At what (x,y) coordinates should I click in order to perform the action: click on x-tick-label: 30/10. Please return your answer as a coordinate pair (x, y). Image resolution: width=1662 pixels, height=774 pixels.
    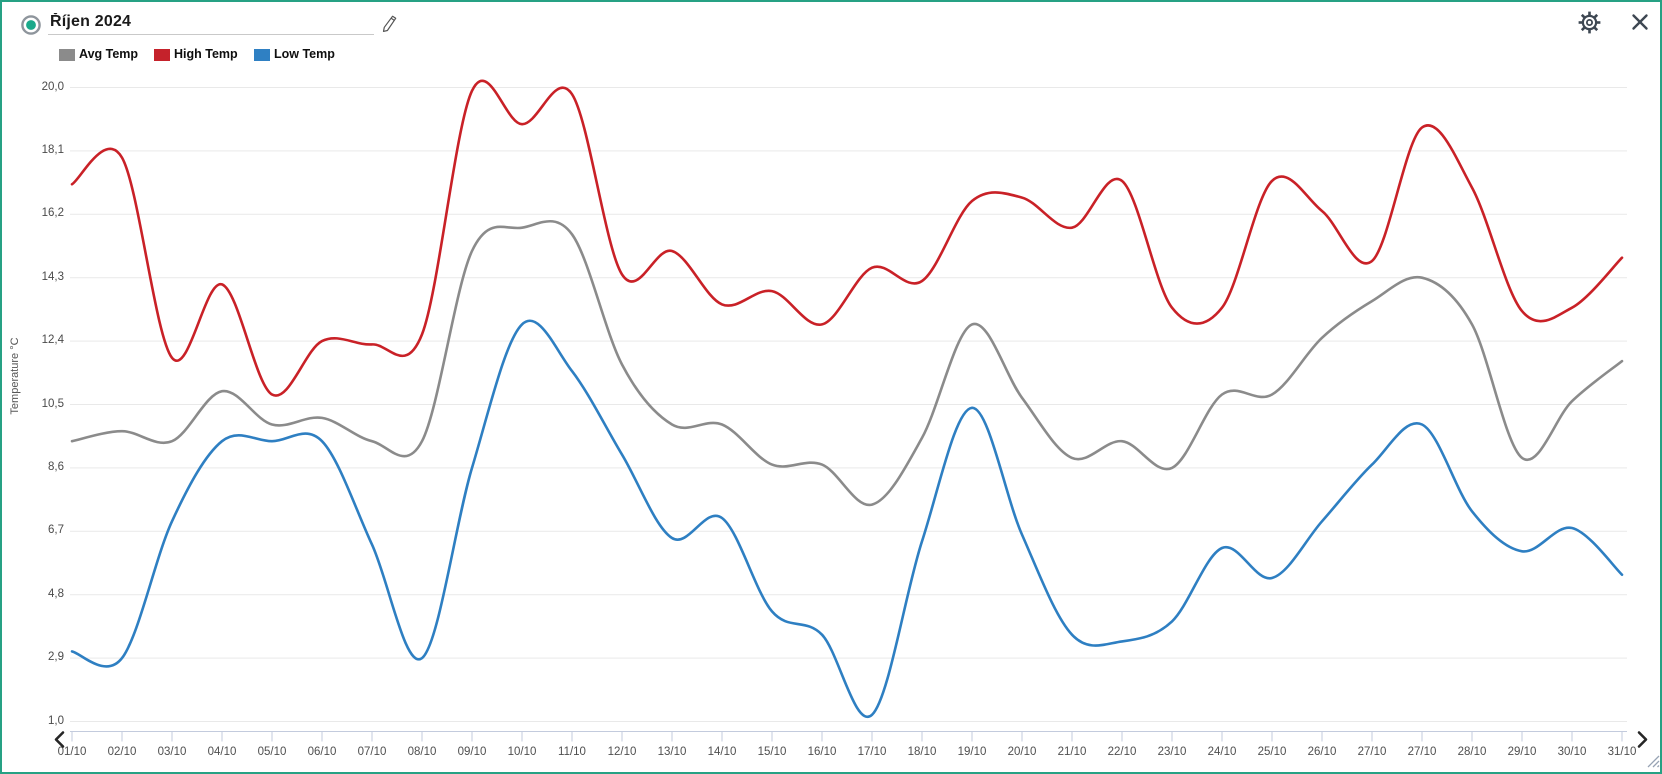
    Looking at the image, I should click on (1572, 752).